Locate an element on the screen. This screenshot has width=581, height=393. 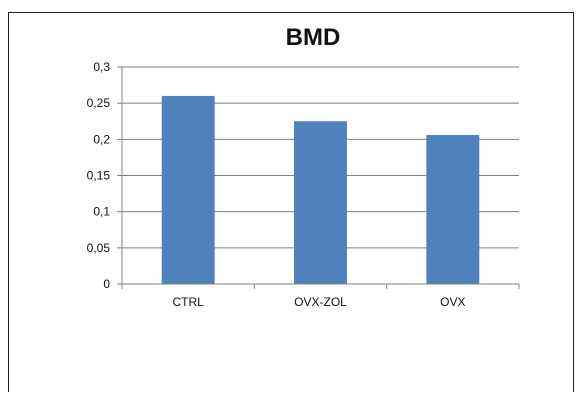
y-tick-label: 0,15 is located at coordinates (99, 176).